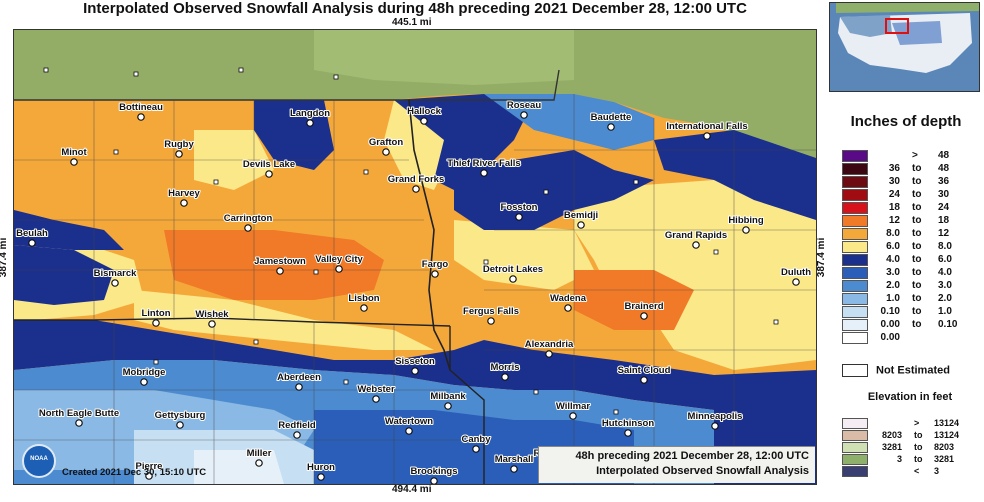 The image size is (984, 502). I want to click on city-marker: North Eagle Butte, so click(79, 417).